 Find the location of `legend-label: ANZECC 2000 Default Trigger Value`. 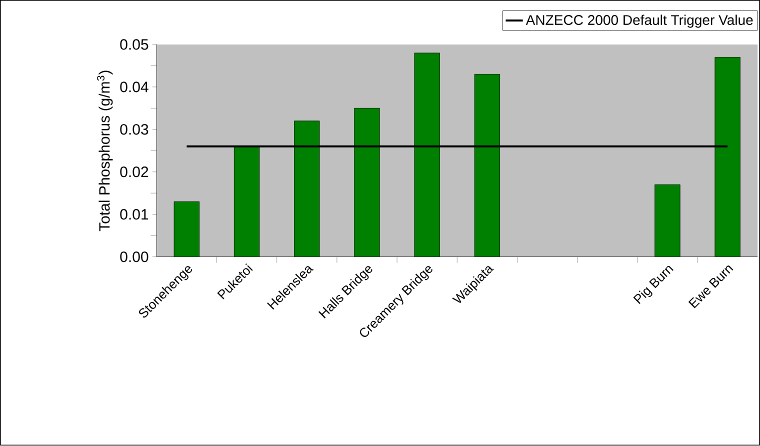

legend-label: ANZECC 2000 Default Trigger Value is located at coordinates (639, 21).